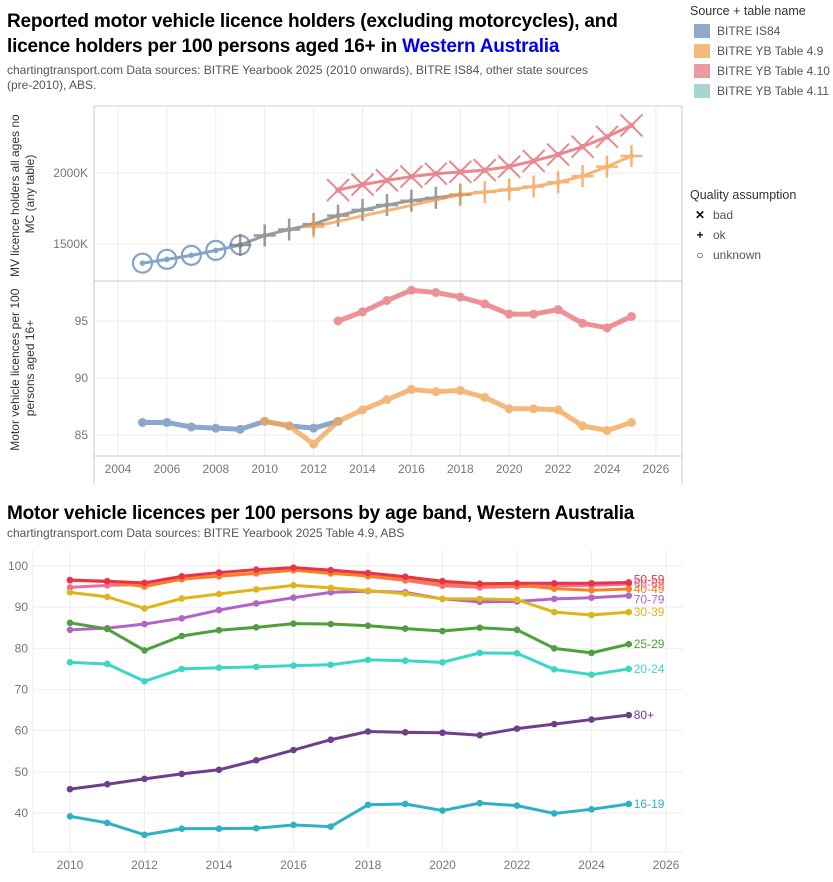  I want to click on x-tick-label: 2010, so click(70, 865).